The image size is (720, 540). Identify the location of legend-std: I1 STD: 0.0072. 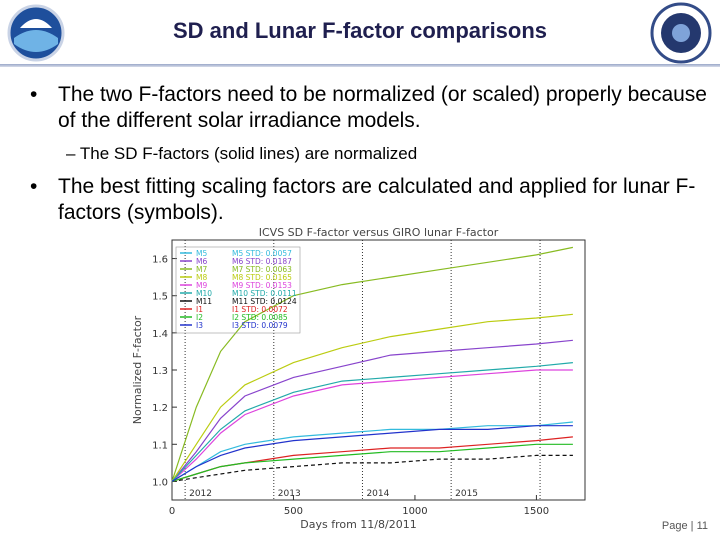
(260, 309).